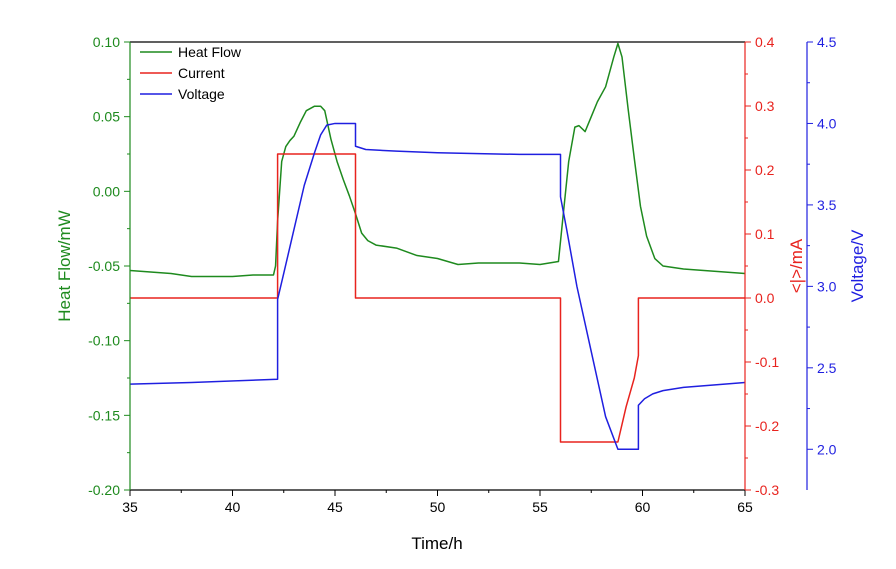 This screenshot has width=896, height=569. I want to click on left-axis-title: Heat Flow/mW, so click(64, 265).